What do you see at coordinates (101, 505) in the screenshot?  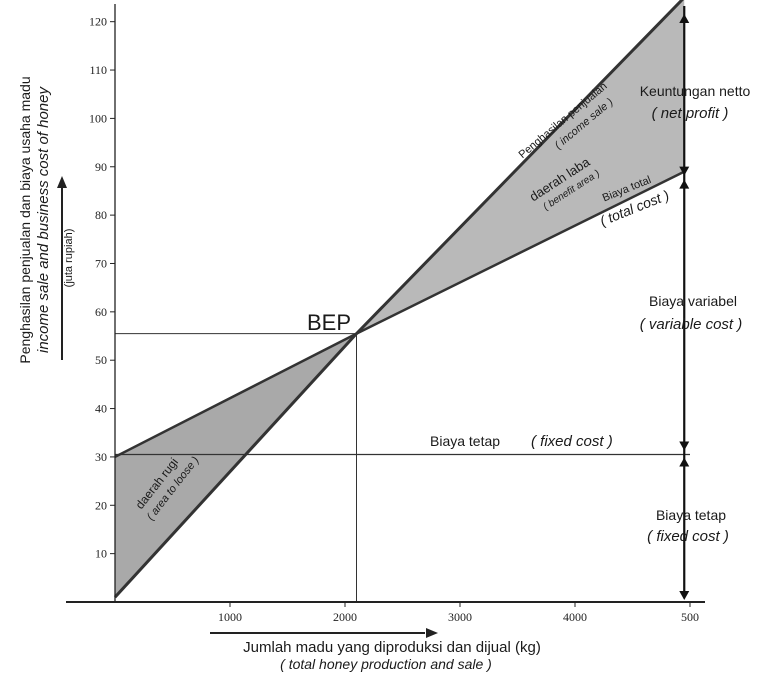 I see `y-tick-label: 20` at bounding box center [101, 505].